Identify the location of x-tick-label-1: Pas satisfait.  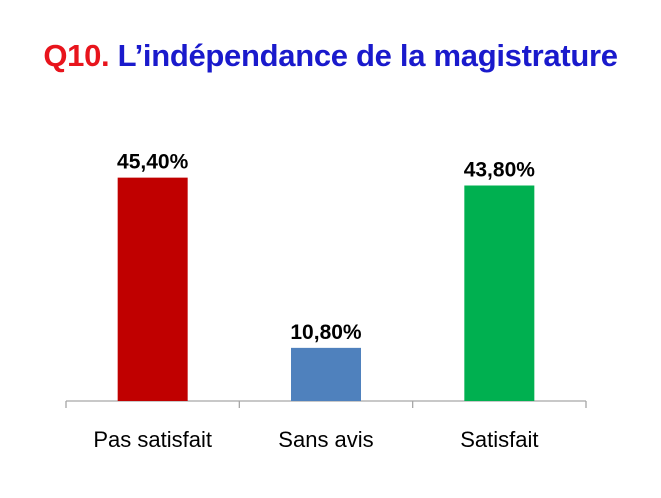
(152, 439).